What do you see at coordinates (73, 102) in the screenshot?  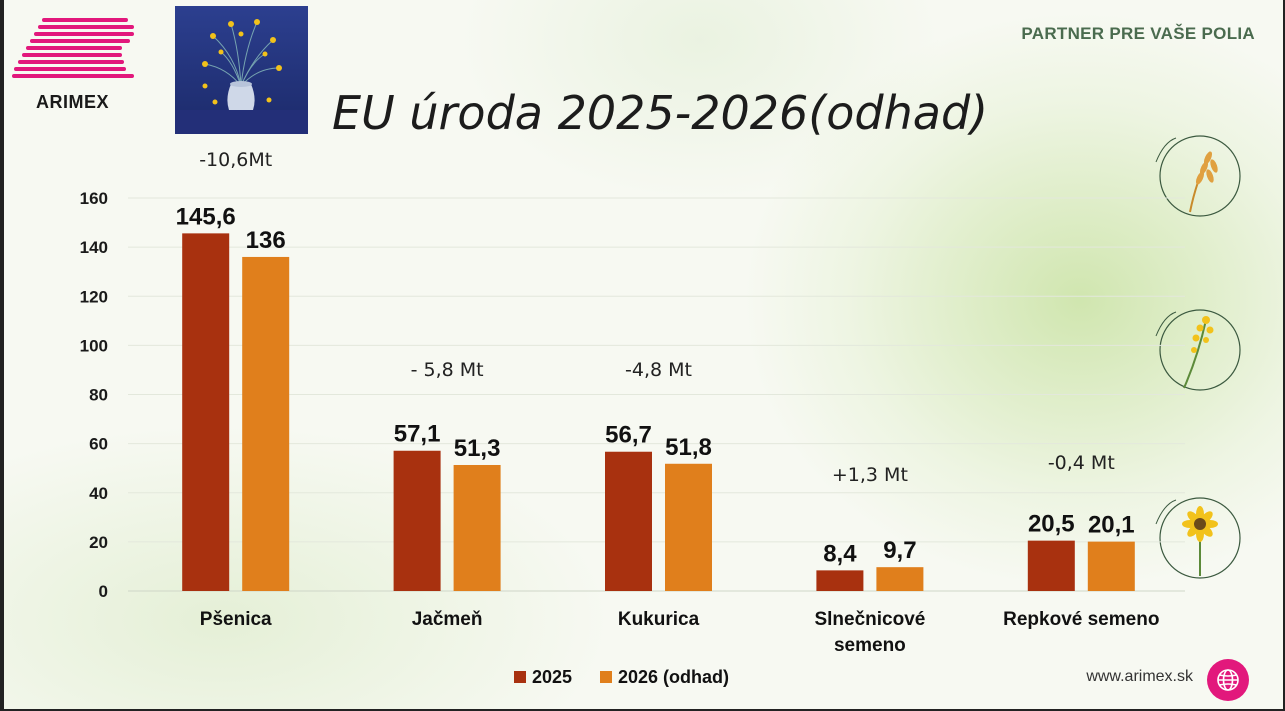 I see `brand-name: ARIMEX` at bounding box center [73, 102].